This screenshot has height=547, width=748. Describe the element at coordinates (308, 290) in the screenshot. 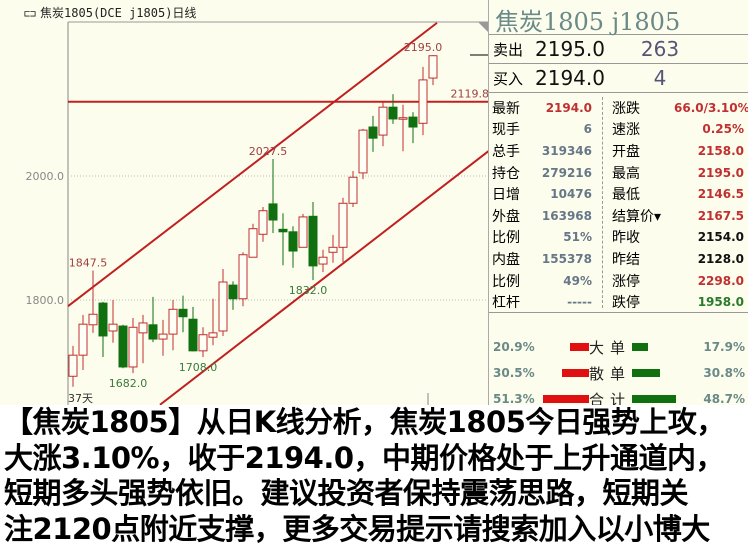

I see `price-annotation: 1832.0` at that location.